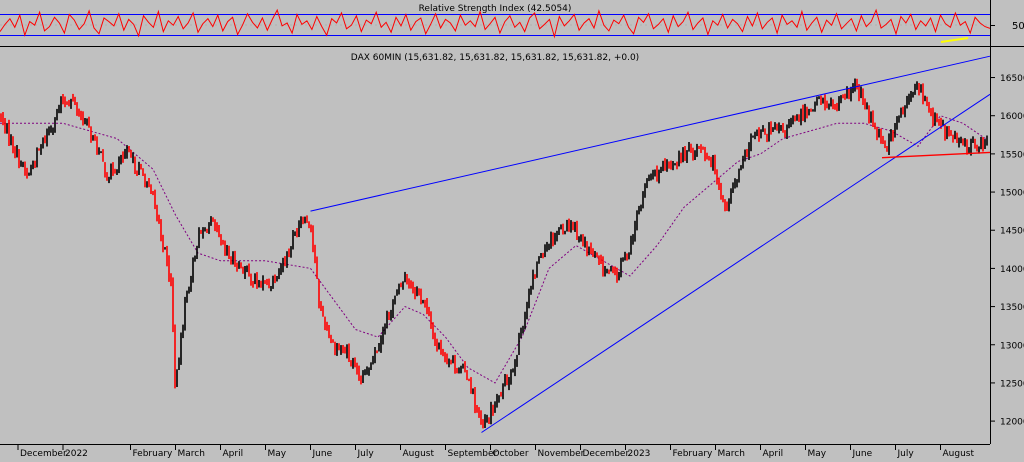 The height and width of the screenshot is (462, 1024). I want to click on rsi-panel: 50 Relative Strength Index (42.5054), so click(512, 23).